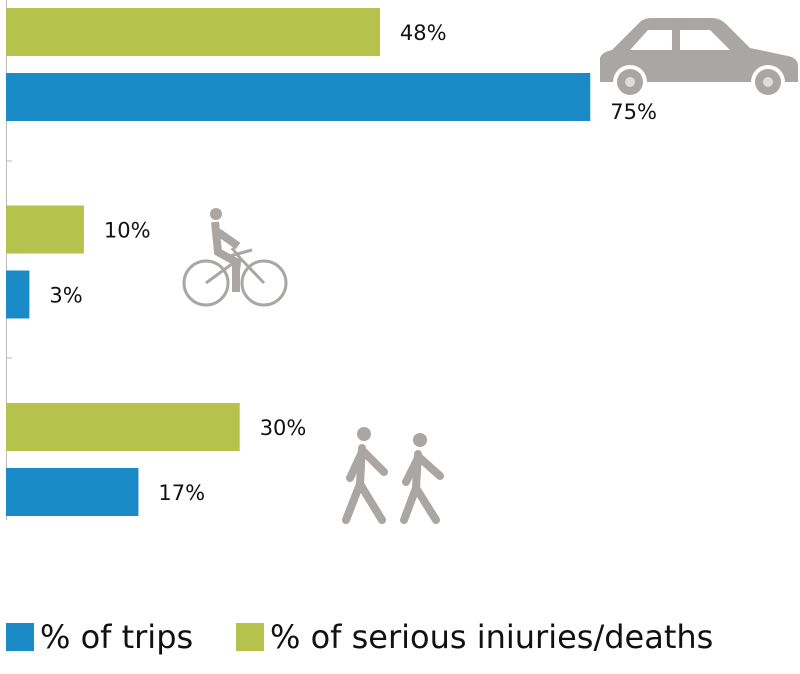 This screenshot has width=800, height=674. I want to click on car-icon, so click(699, 58).